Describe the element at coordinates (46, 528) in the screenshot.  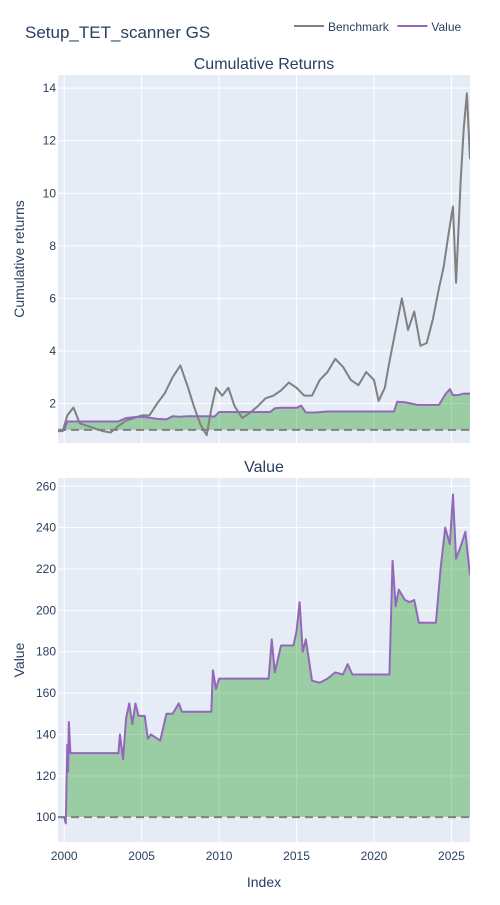
I see `y-tick-label: 240` at that location.